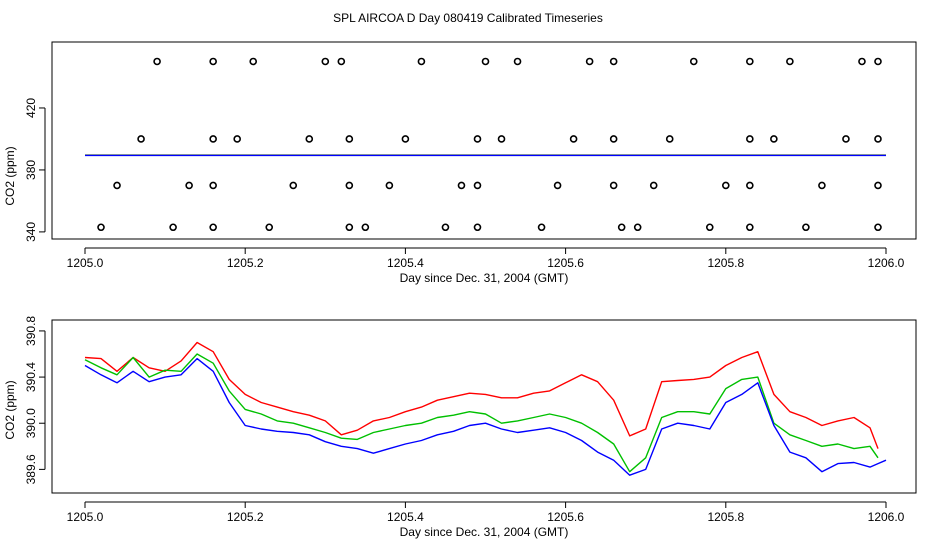 The image size is (936, 540). Describe the element at coordinates (24, 400) in the screenshot. I see `y-axis: 389.6 390.0 390.4 390.8 CO2 (ppm)` at that location.